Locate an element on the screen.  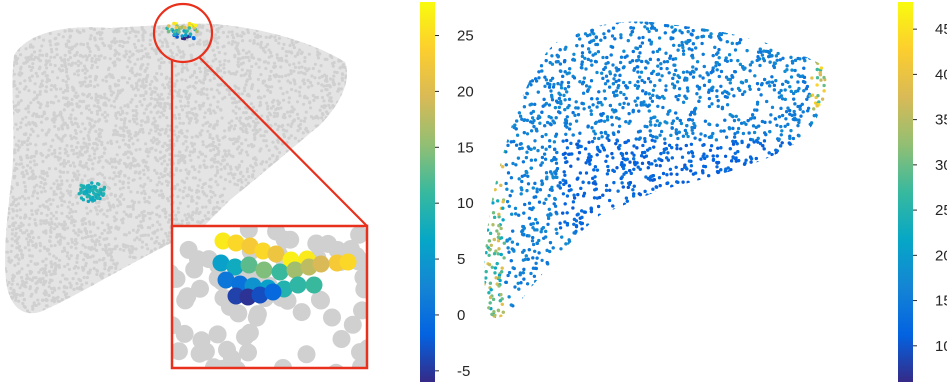
zoom-inset-border is located at coordinates (269, 297).